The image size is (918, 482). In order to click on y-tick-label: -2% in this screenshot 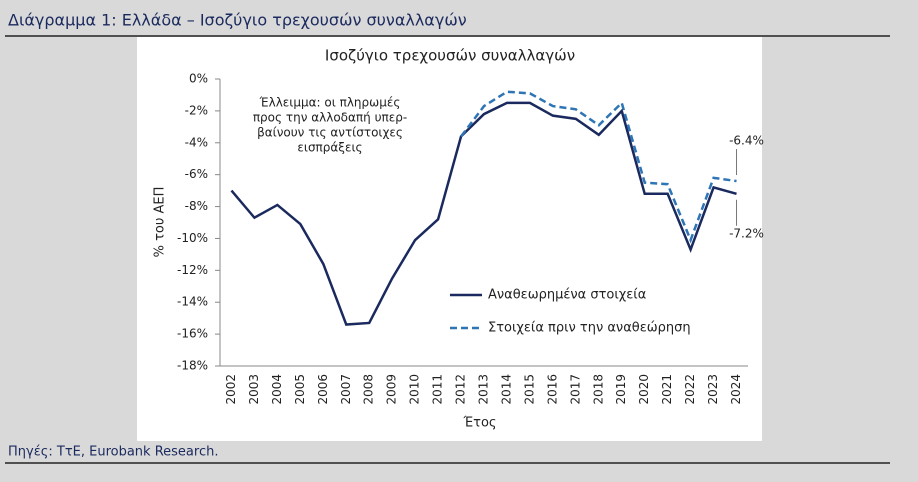, I will do `click(196, 110)`.